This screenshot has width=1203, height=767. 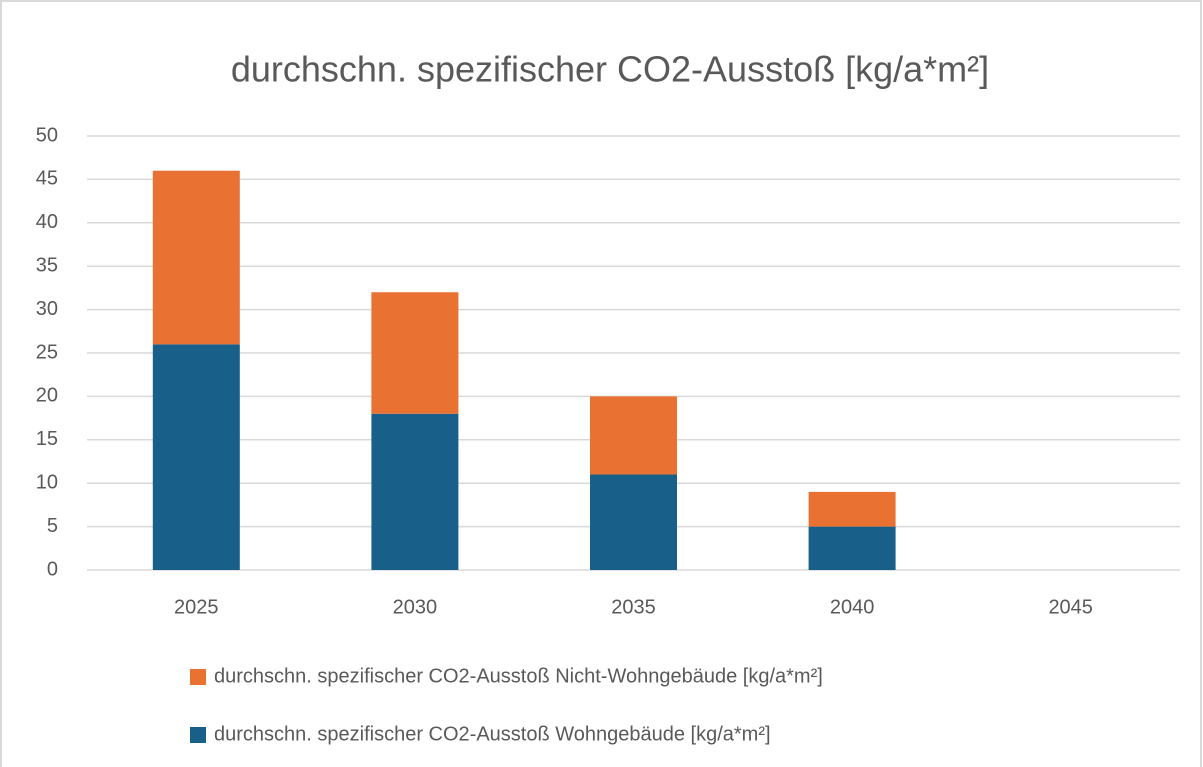 I want to click on x-tick-label: 2045, so click(x=1070, y=607).